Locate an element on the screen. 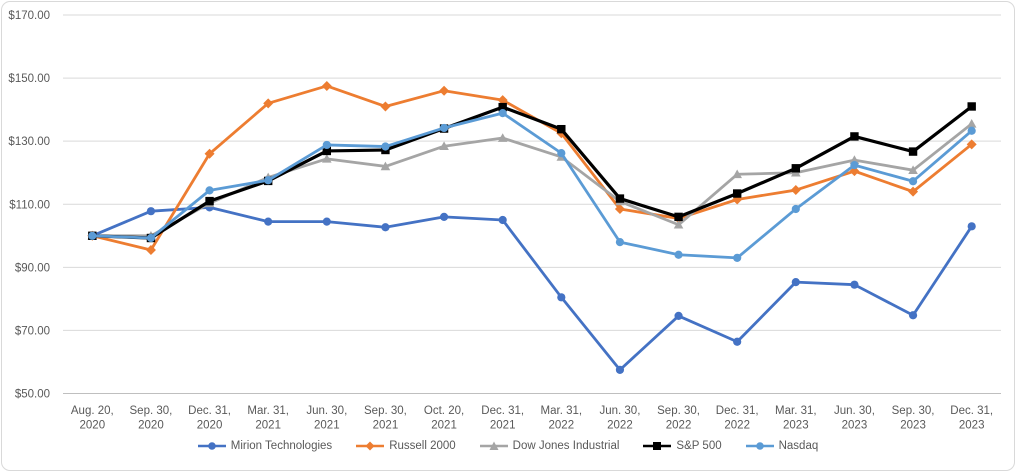 The image size is (1019, 475). legend-item-russell-2000: Russell 2000 is located at coordinates (406, 446).